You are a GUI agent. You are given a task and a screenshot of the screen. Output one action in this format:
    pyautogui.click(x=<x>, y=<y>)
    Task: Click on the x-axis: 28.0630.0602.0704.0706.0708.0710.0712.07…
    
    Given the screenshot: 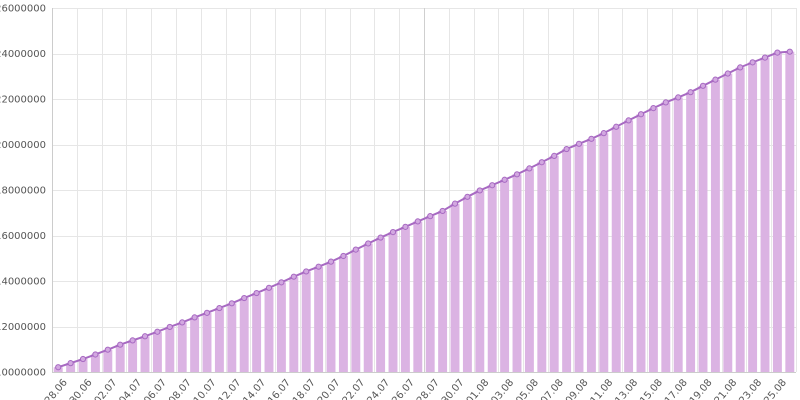 What is the action you would take?
    pyautogui.click(x=416, y=388)
    